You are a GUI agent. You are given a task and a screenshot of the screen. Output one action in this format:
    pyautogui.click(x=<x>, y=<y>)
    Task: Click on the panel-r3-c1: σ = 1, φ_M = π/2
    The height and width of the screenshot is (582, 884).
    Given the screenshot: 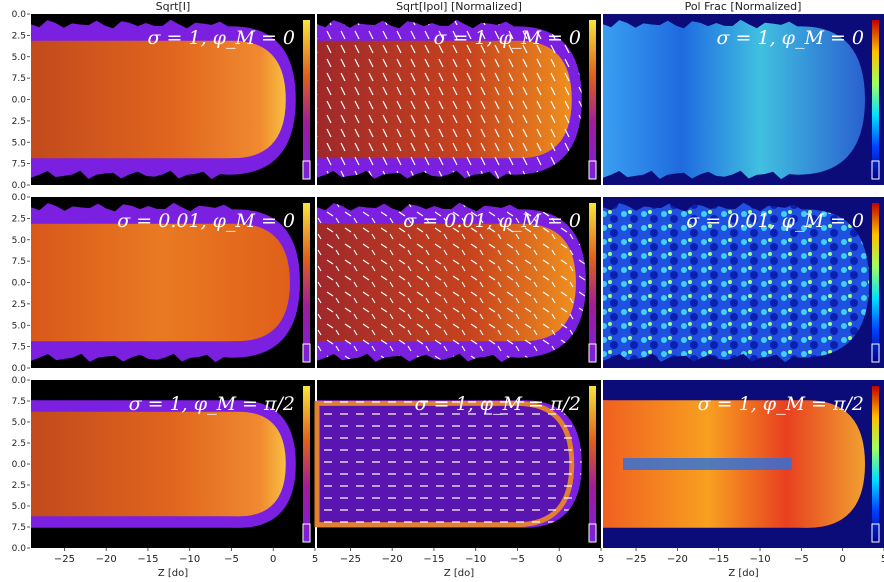 What is the action you would take?
    pyautogui.click(x=173, y=464)
    